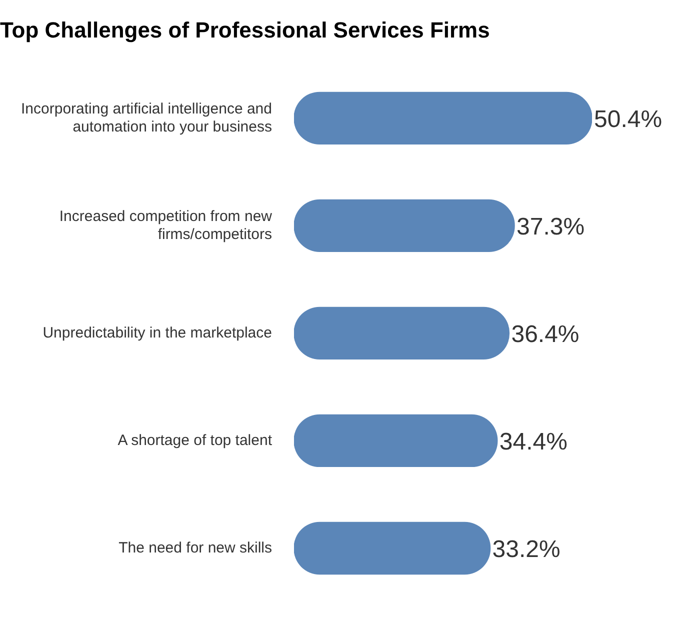 This screenshot has width=674, height=634. What do you see at coordinates (165, 225) in the screenshot?
I see `y-tick-label: Increased competition from new firms/competitors` at bounding box center [165, 225].